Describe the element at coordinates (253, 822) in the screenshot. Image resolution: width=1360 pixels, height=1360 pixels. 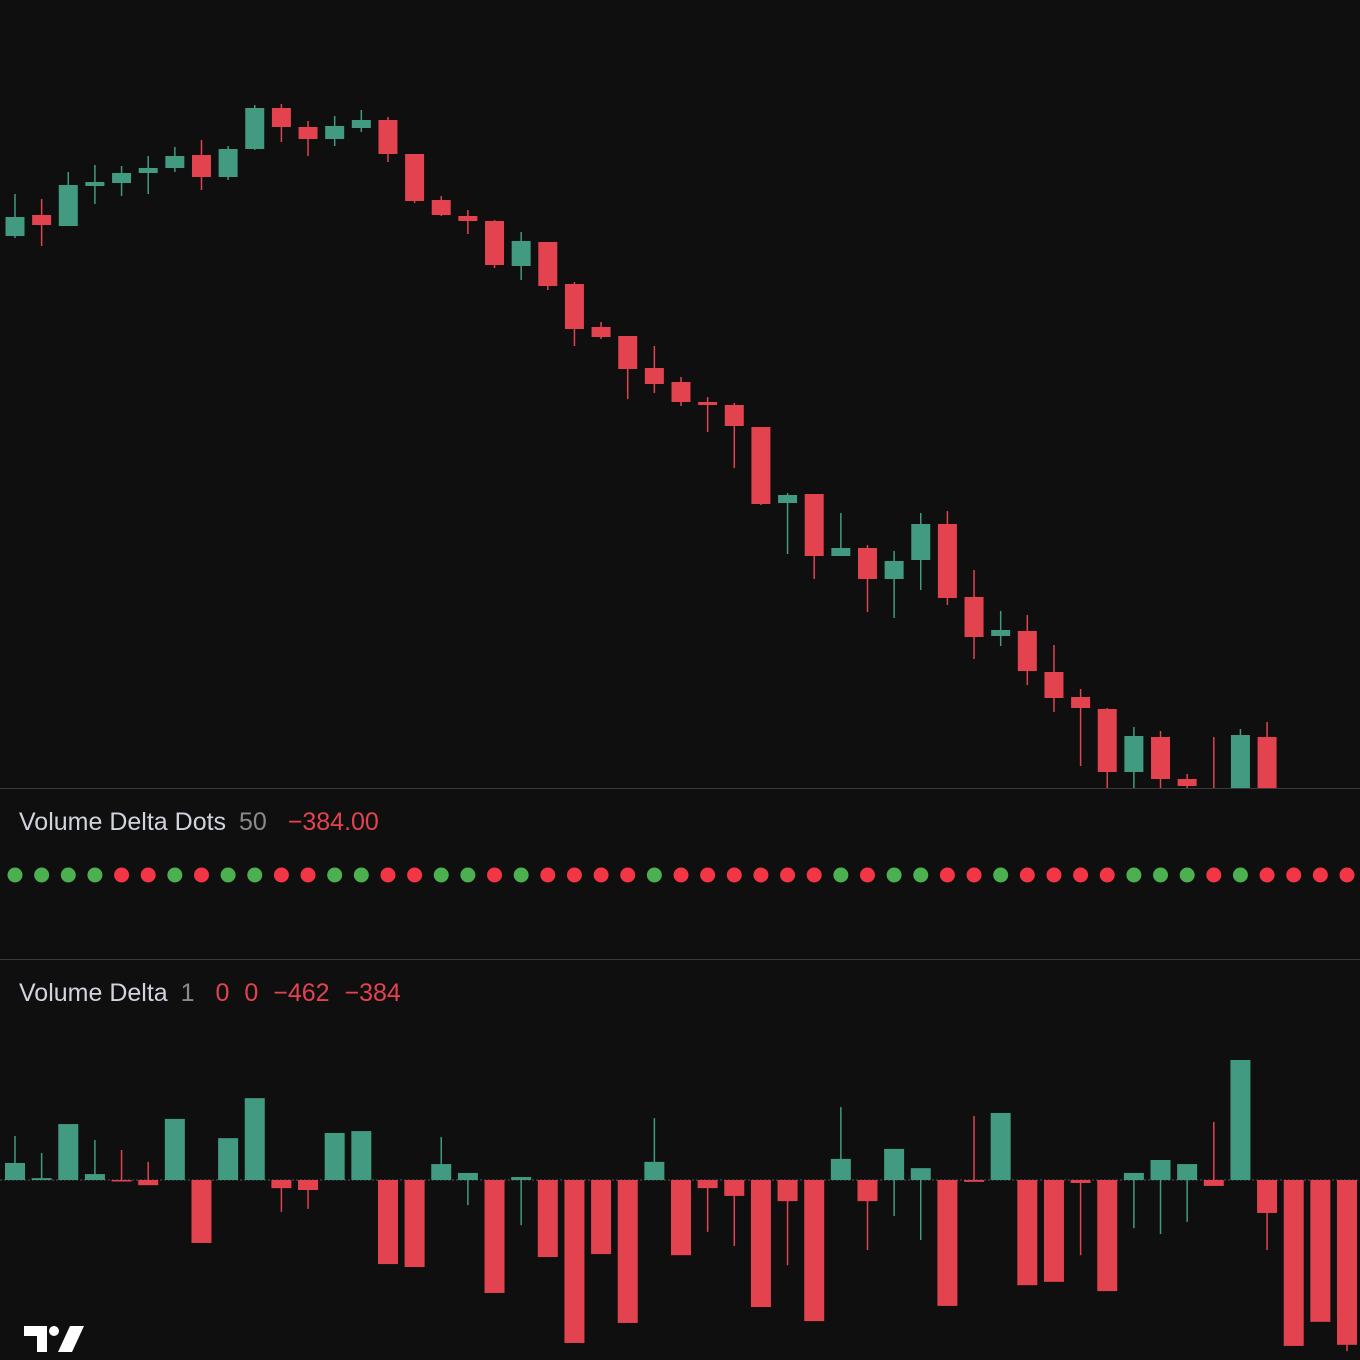
I see `indicator-param: 50` at that location.